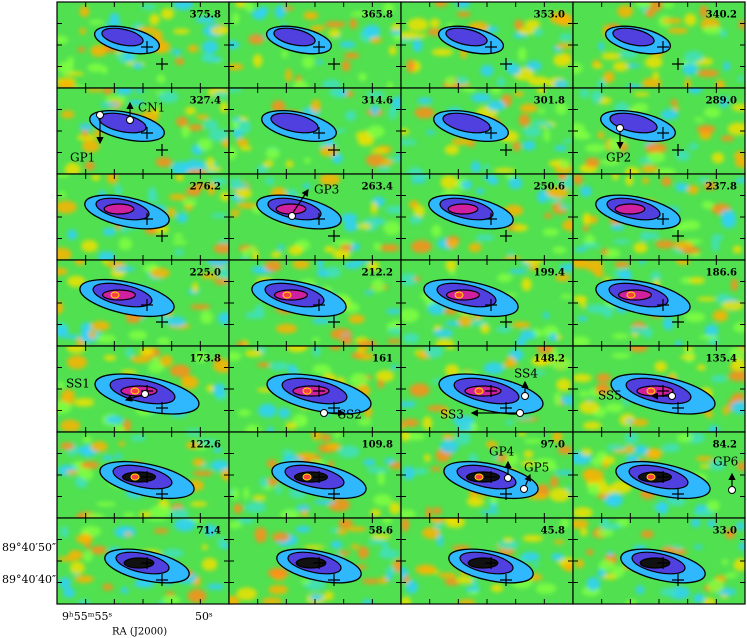  Describe the element at coordinates (659, 217) in the screenshot. I see `panel: 237.8` at that location.